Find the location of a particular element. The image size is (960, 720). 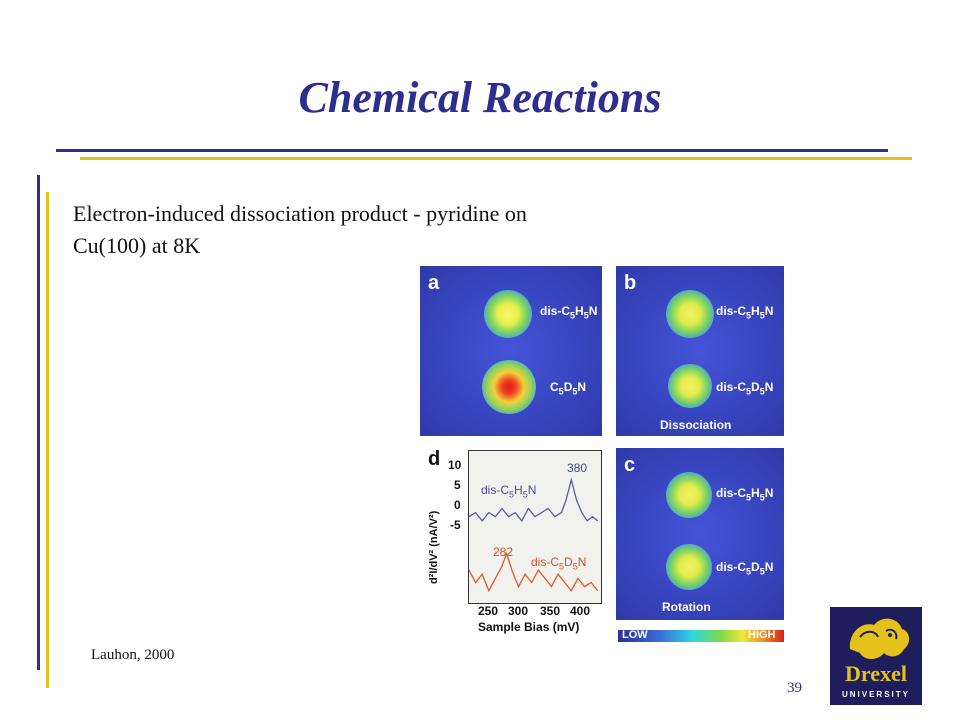

svg-text: UNIVERSITY is located at coordinates (876, 694).